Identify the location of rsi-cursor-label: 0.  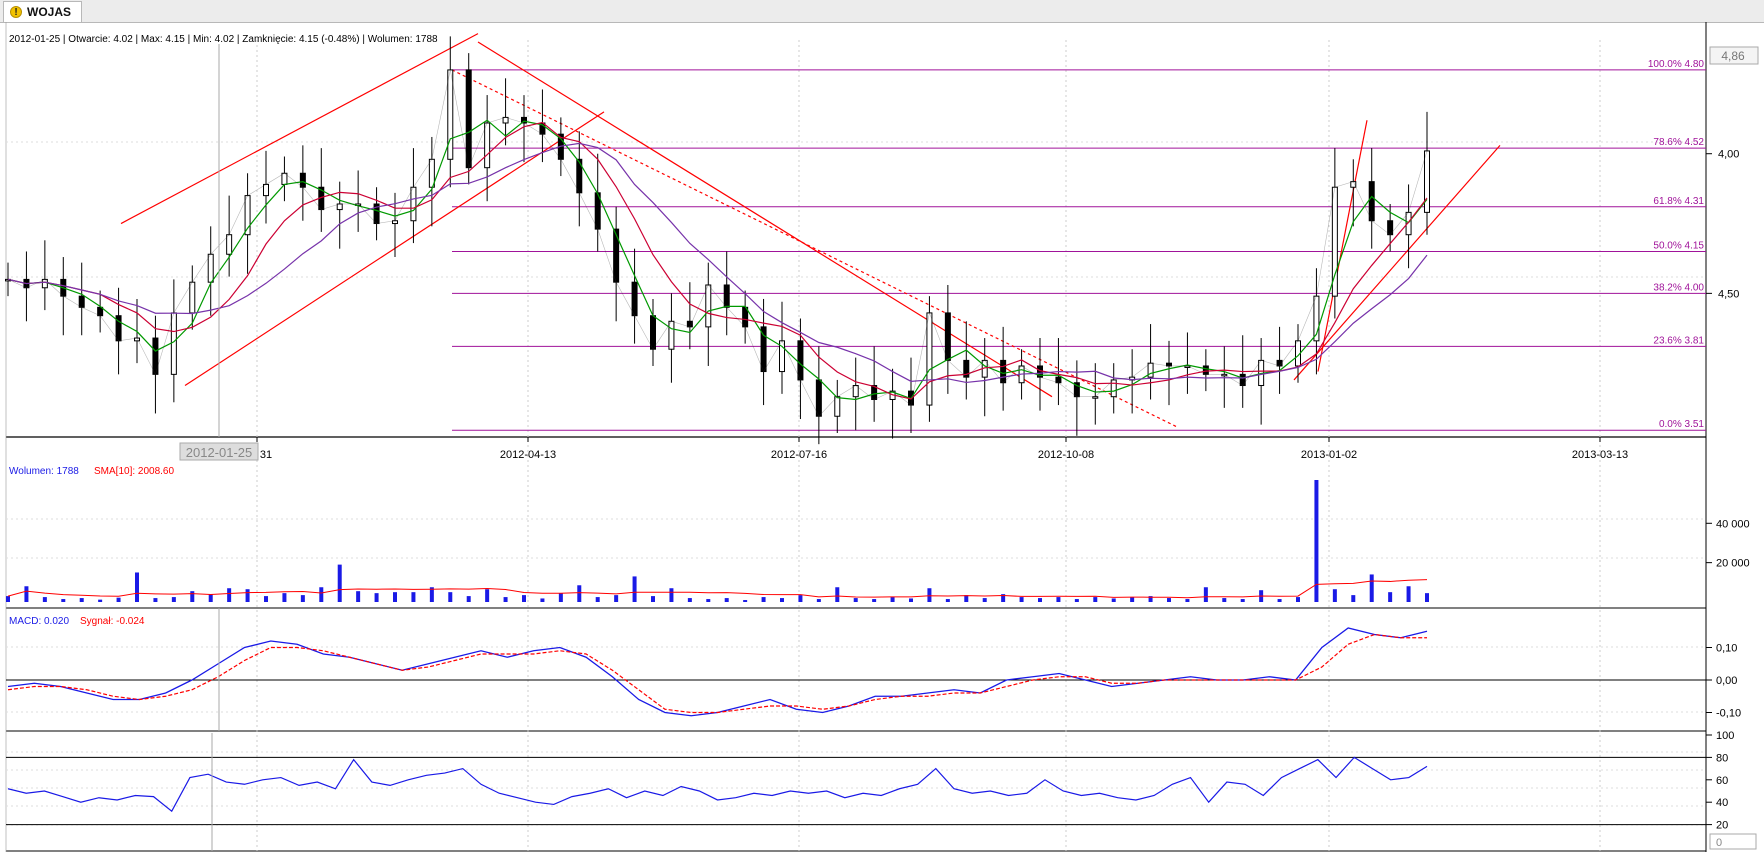
(1719, 843).